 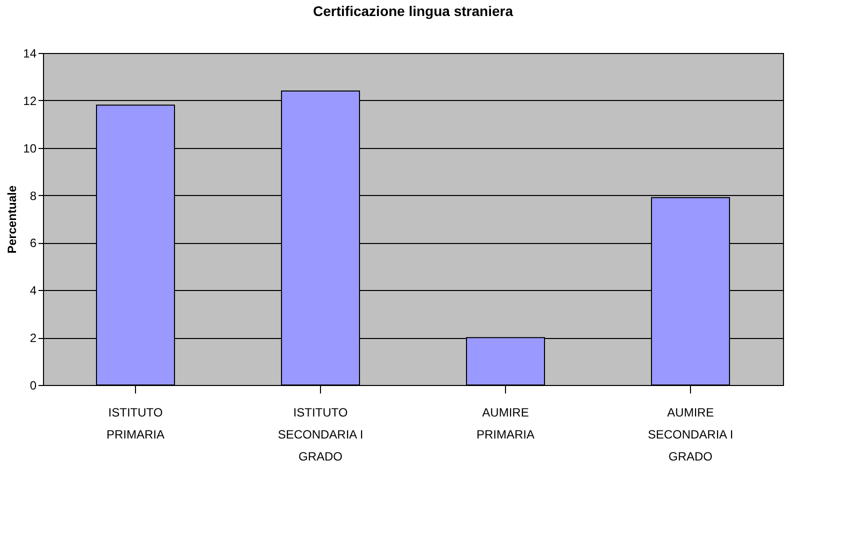 What do you see at coordinates (135, 424) in the screenshot?
I see `x-tick-label: ISTITUTO PRIMARIA` at bounding box center [135, 424].